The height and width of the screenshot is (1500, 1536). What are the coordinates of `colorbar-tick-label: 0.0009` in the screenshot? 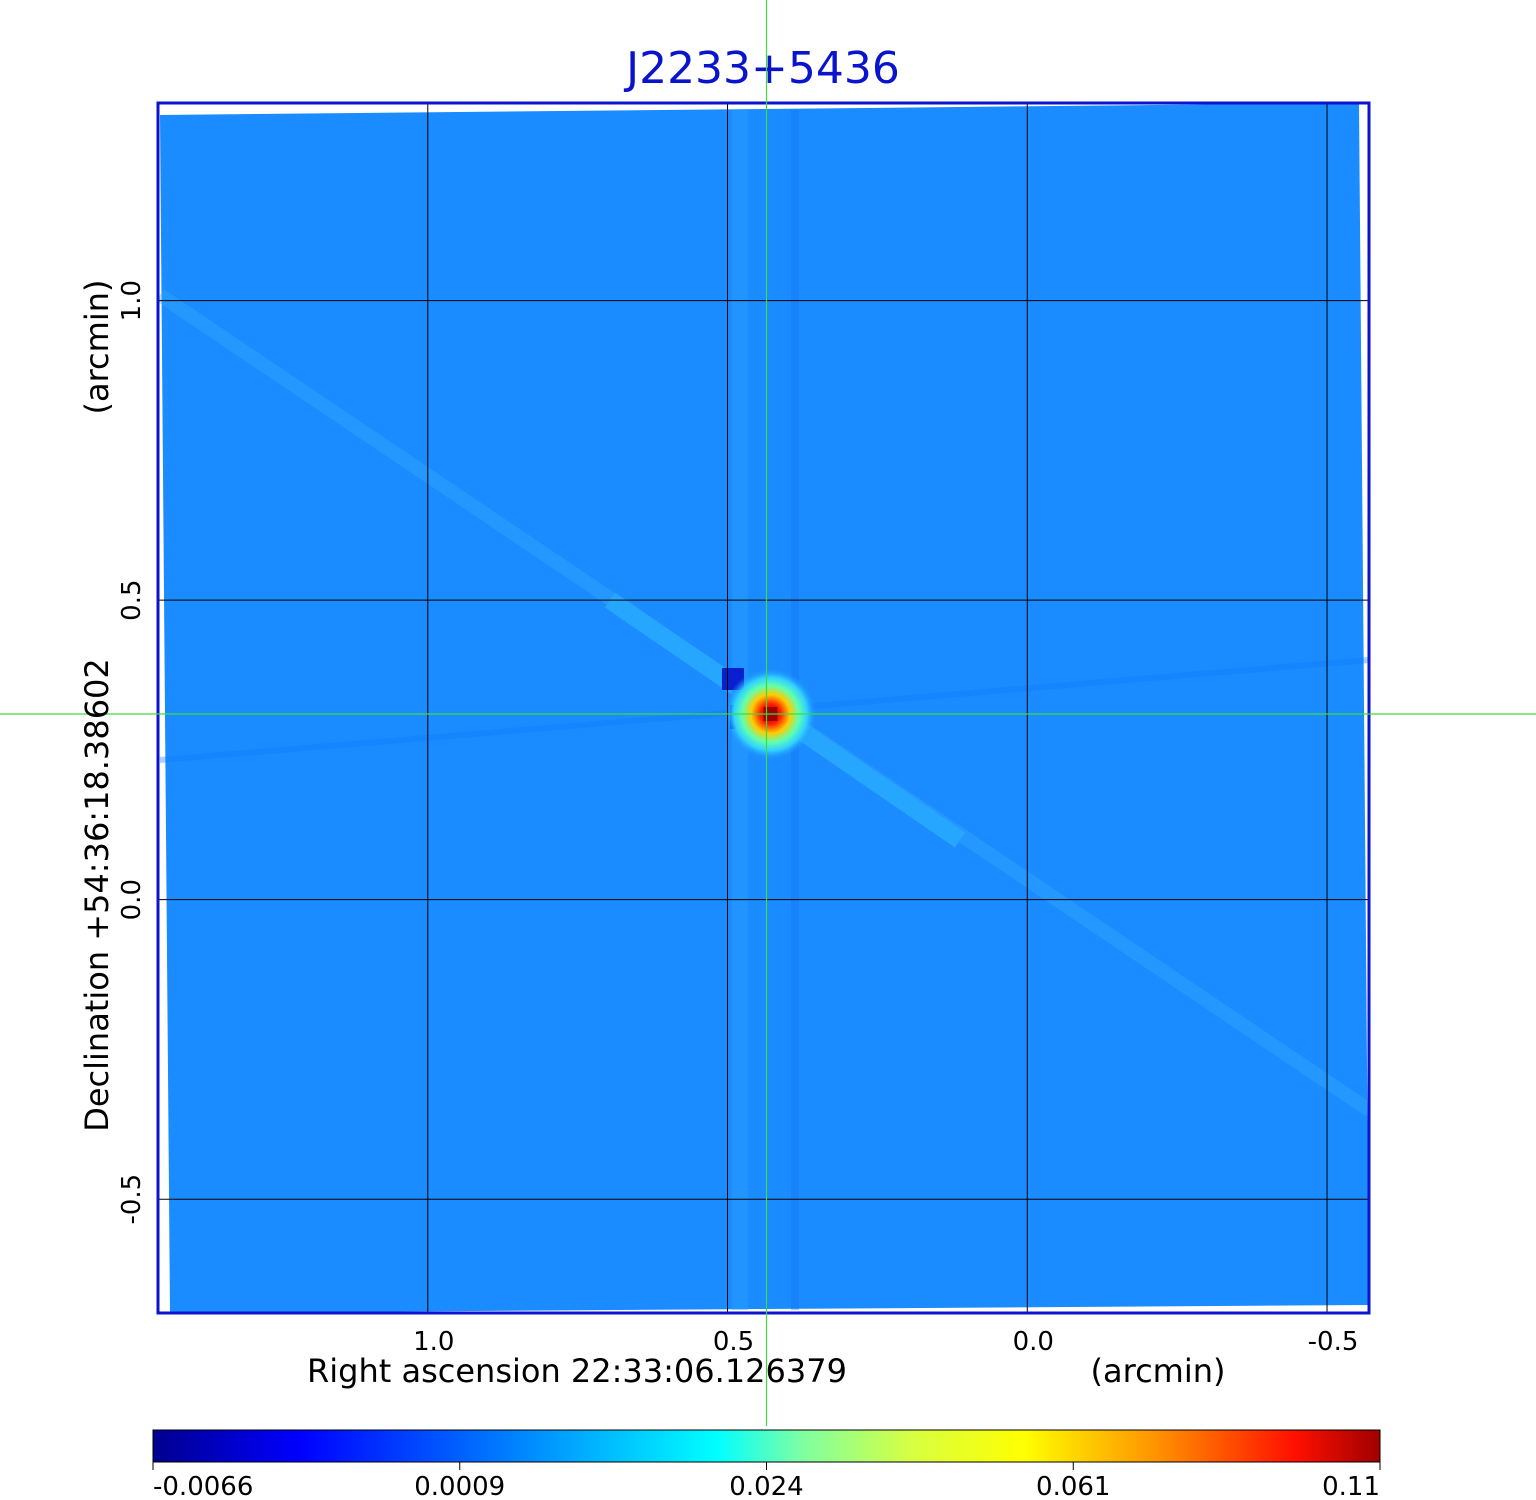 It's located at (459, 1486).